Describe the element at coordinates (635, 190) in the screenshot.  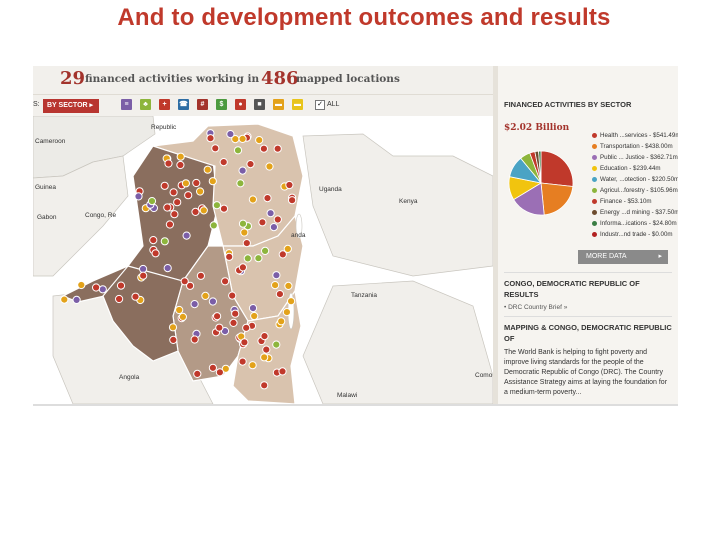
I see `legend-item: Agricul...forestry - $105.96m` at that location.